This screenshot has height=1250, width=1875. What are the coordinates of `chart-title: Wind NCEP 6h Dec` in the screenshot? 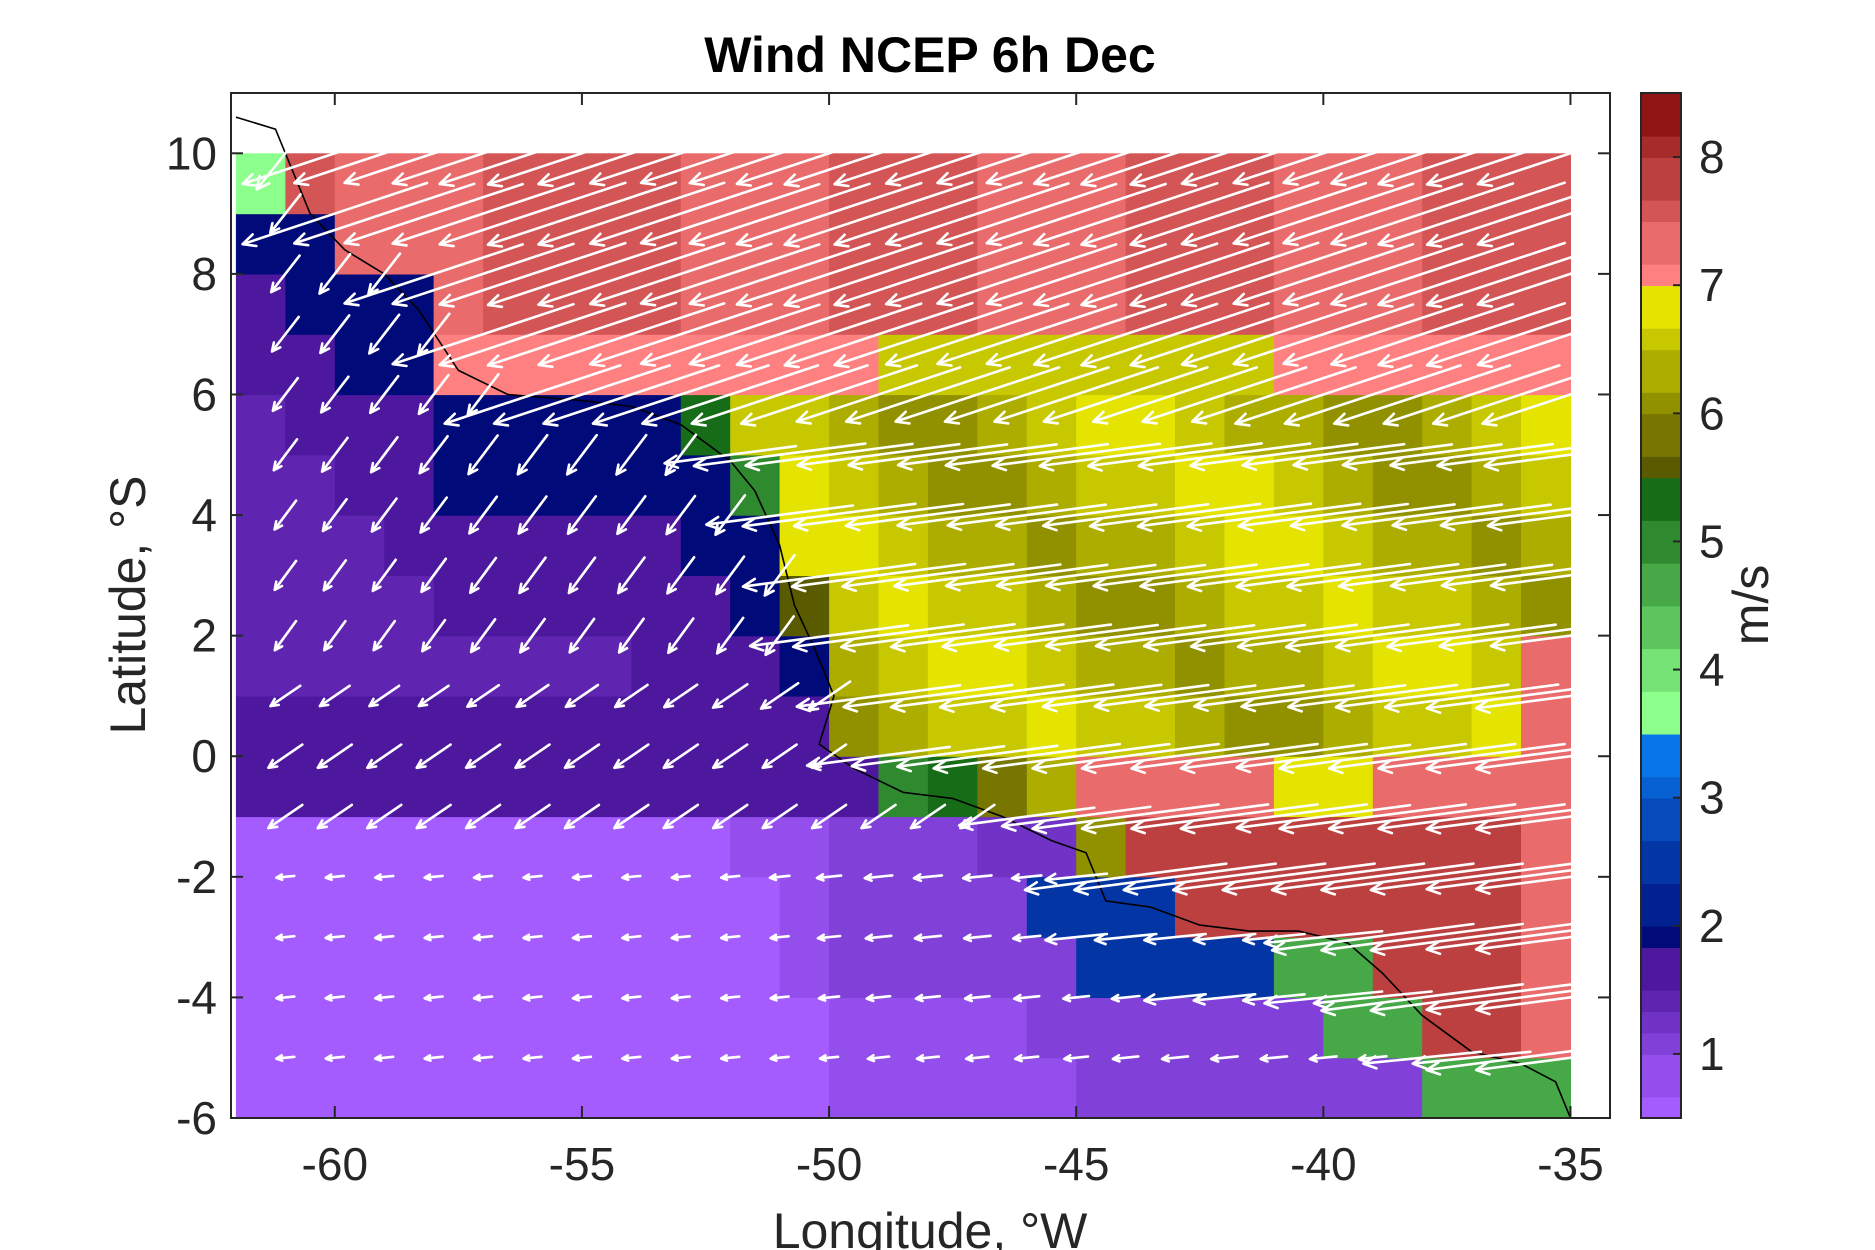 It's located at (930, 55).